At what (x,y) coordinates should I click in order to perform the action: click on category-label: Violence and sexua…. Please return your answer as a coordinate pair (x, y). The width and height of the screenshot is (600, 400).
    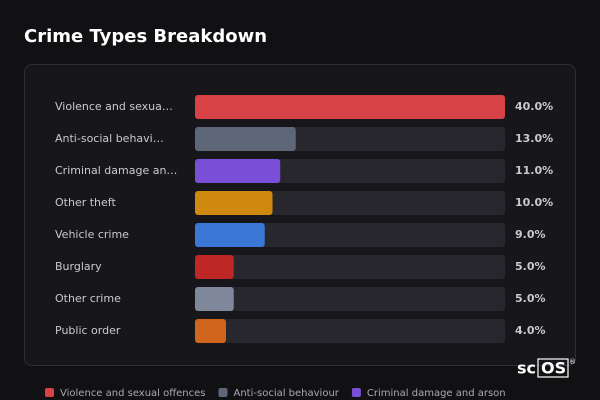
    Looking at the image, I should click on (114, 106).